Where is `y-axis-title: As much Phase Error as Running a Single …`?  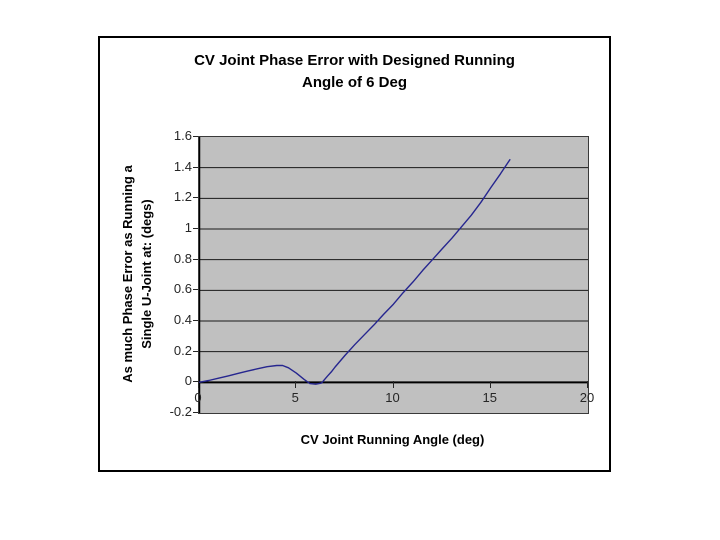 y-axis-title: As much Phase Error as Running a Single … is located at coordinates (137, 273).